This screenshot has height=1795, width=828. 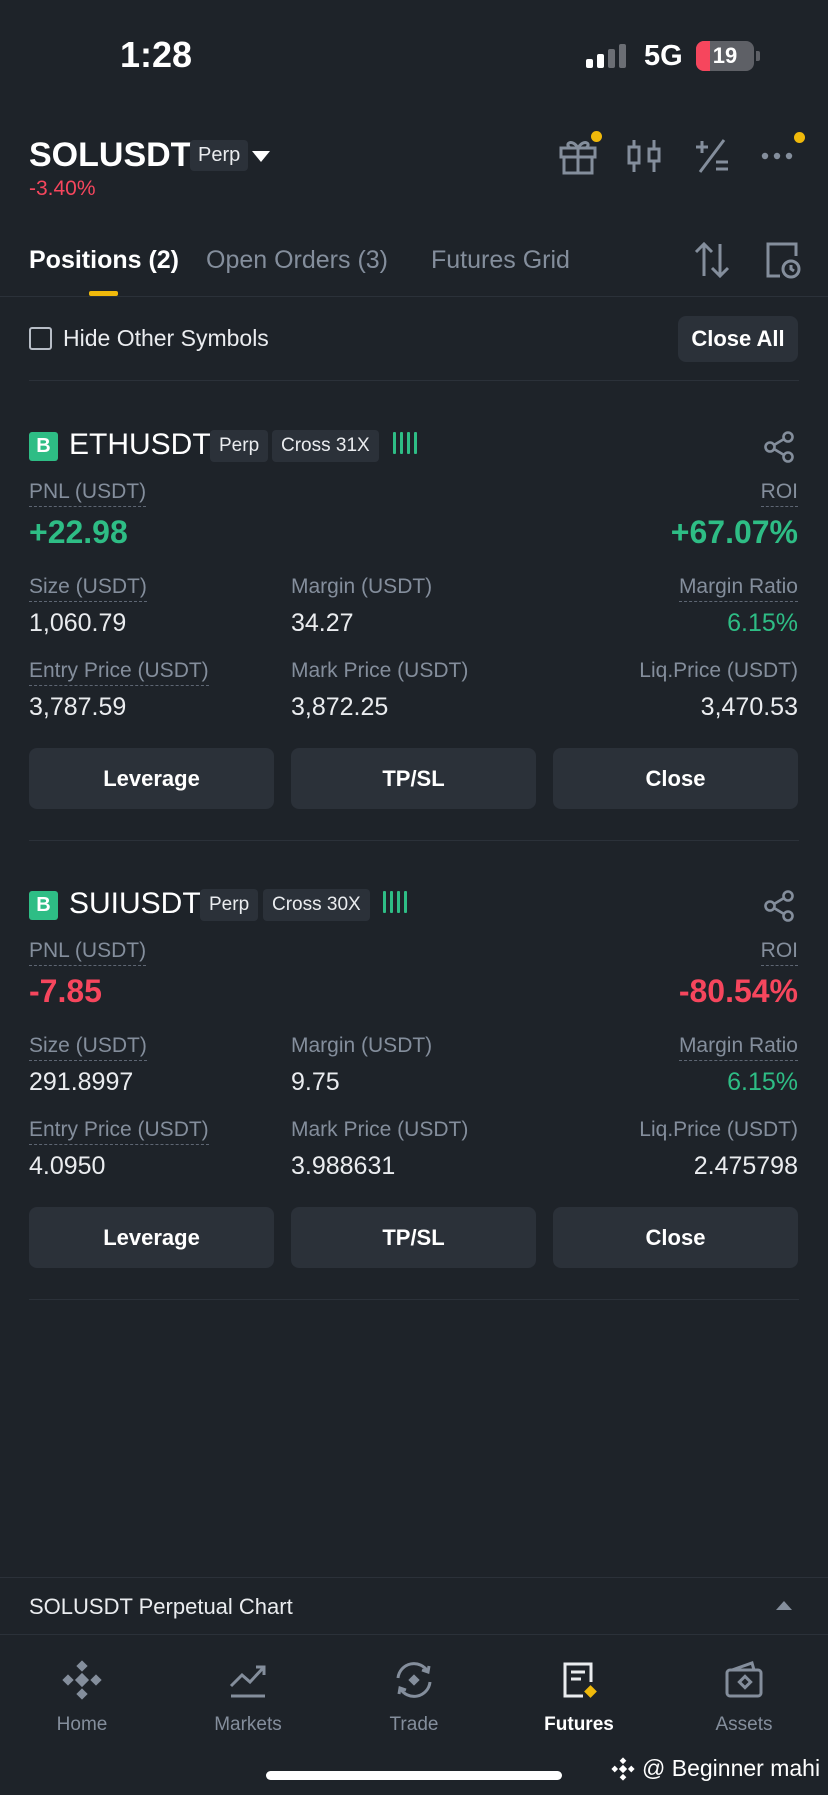 I want to click on mark-price-value: 3.988631, so click(x=343, y=1166).